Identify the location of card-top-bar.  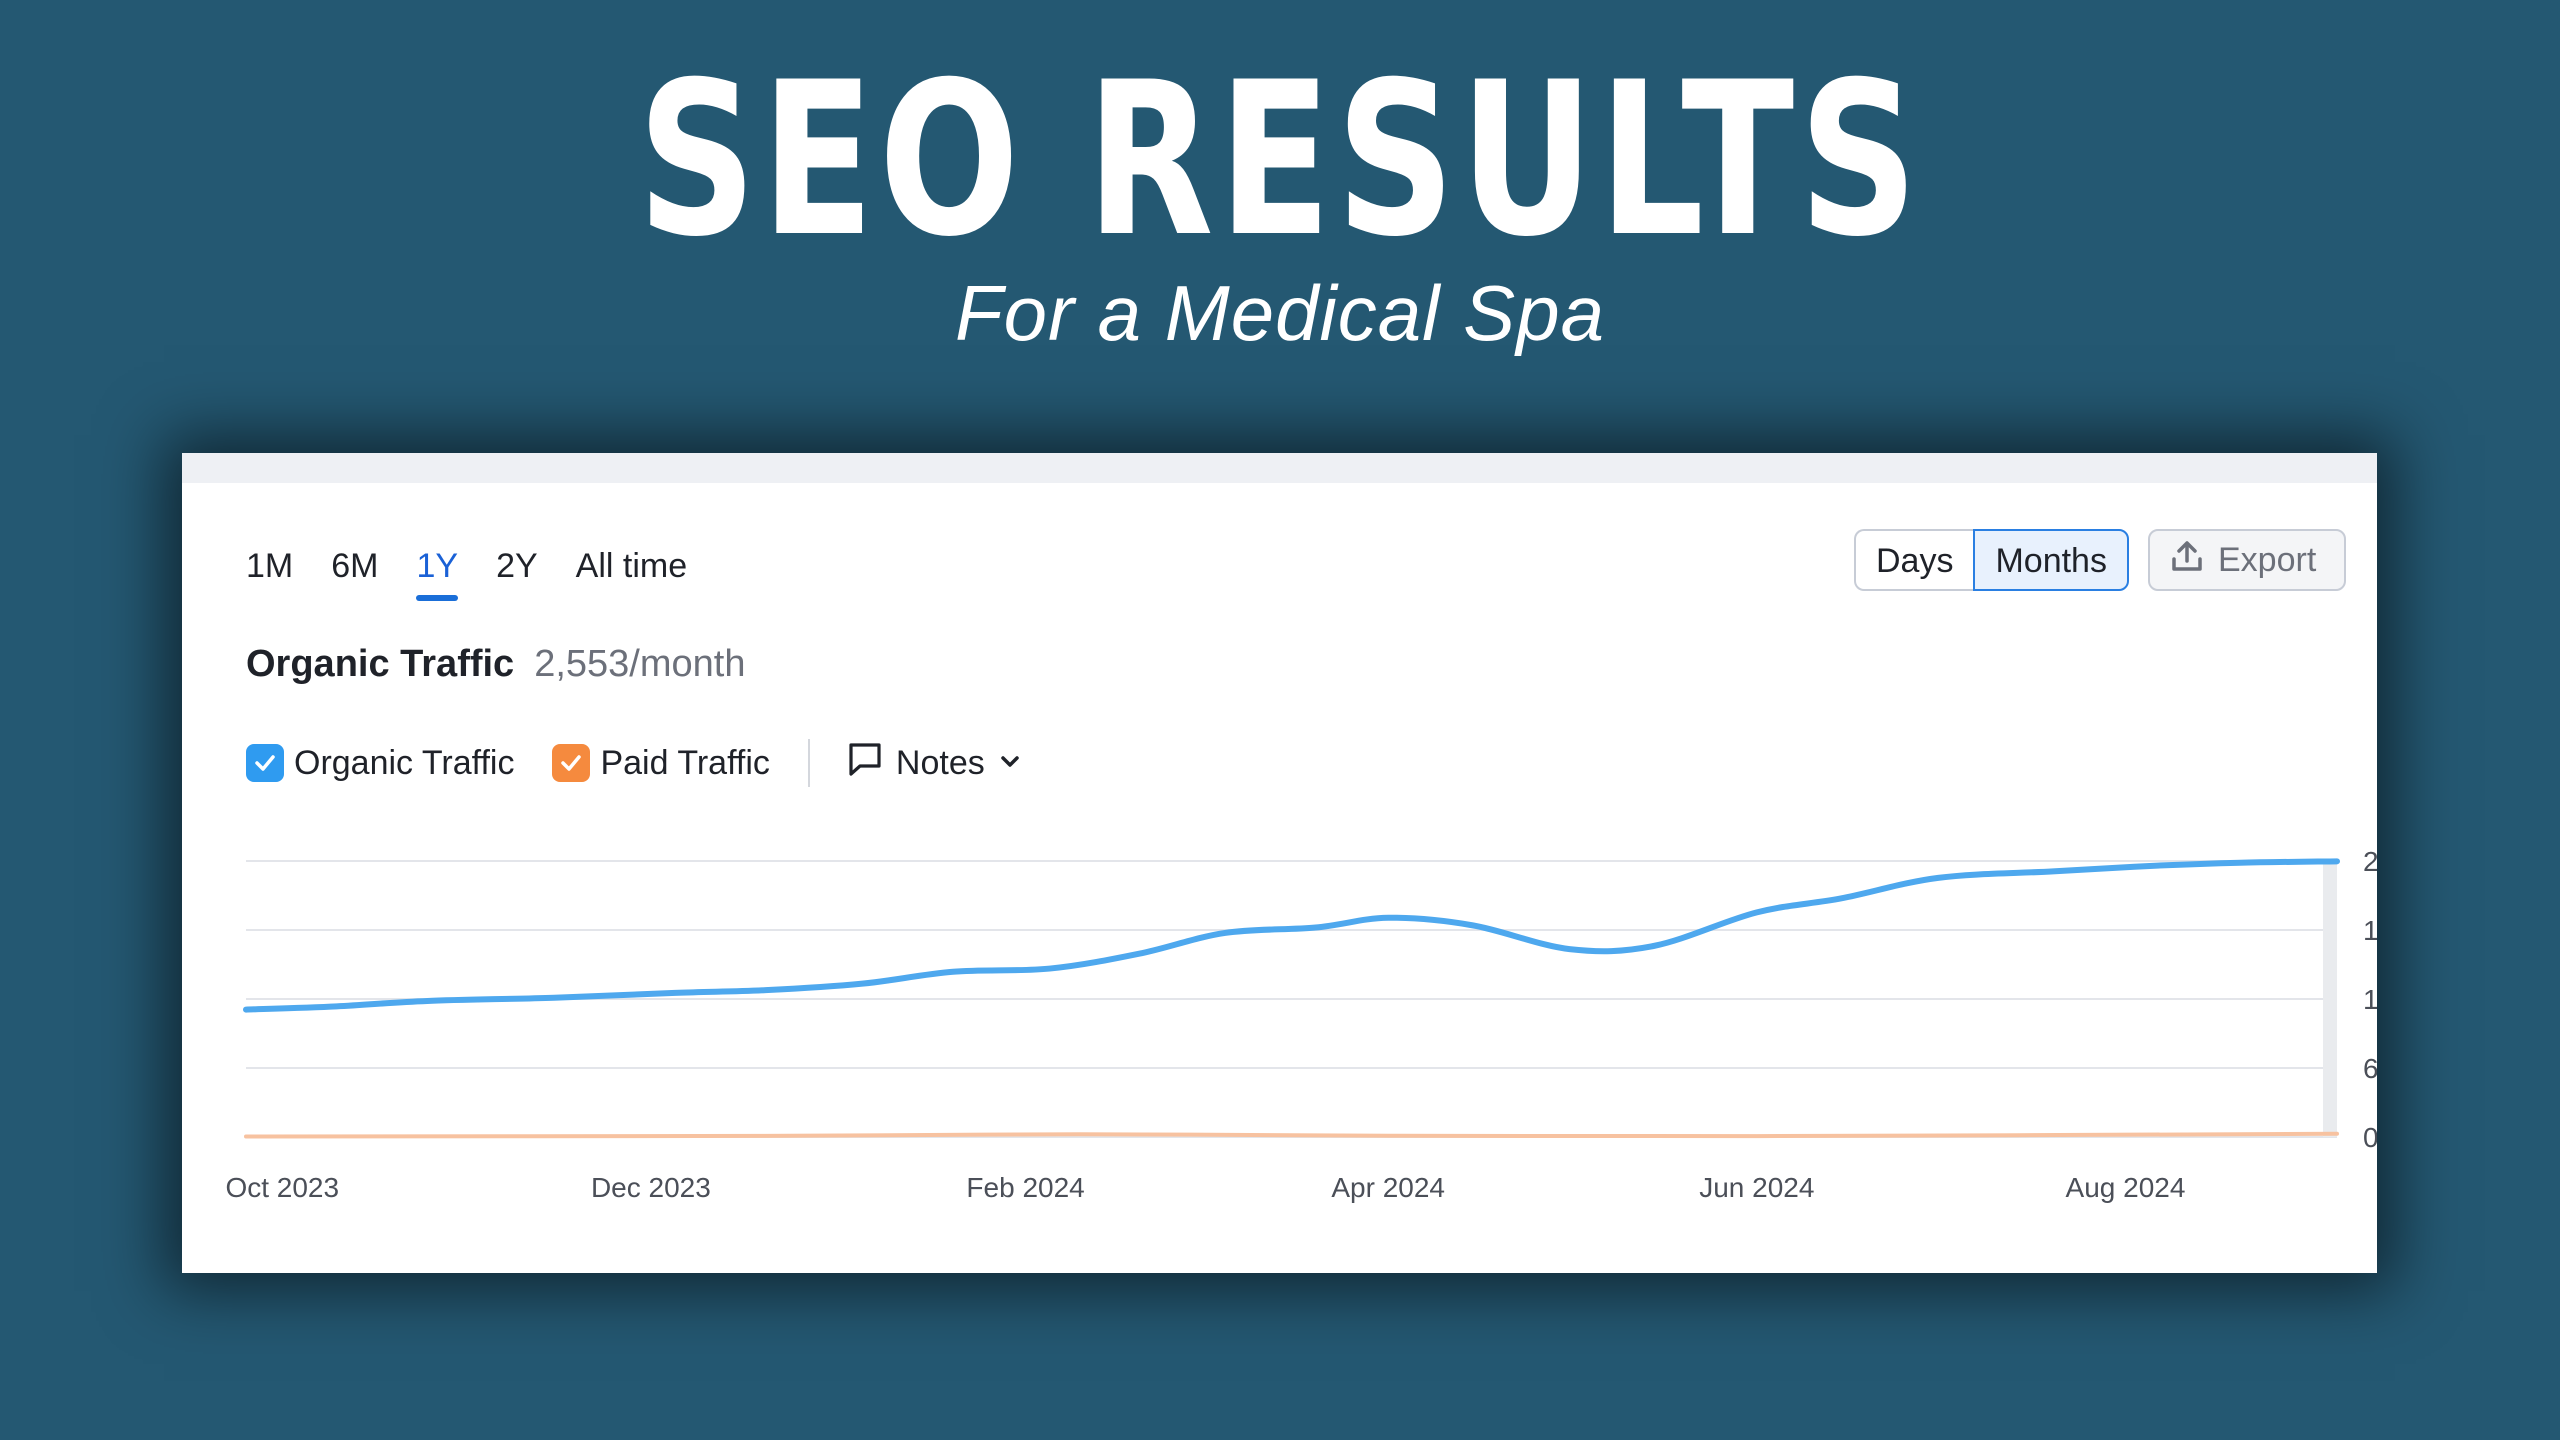
(1279, 468).